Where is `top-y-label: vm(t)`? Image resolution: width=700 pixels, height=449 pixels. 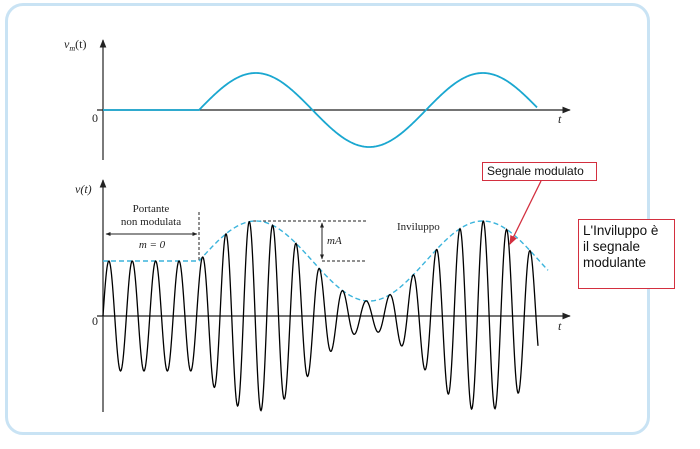
top-y-label: vm(t) is located at coordinates (75, 45).